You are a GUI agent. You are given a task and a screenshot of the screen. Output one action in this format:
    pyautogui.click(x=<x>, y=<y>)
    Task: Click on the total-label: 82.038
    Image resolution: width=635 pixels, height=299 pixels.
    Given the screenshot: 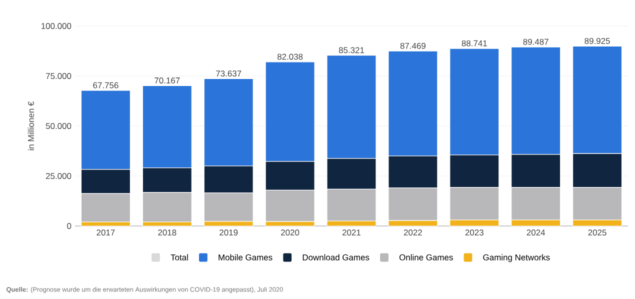 What is the action you would take?
    pyautogui.click(x=290, y=57)
    